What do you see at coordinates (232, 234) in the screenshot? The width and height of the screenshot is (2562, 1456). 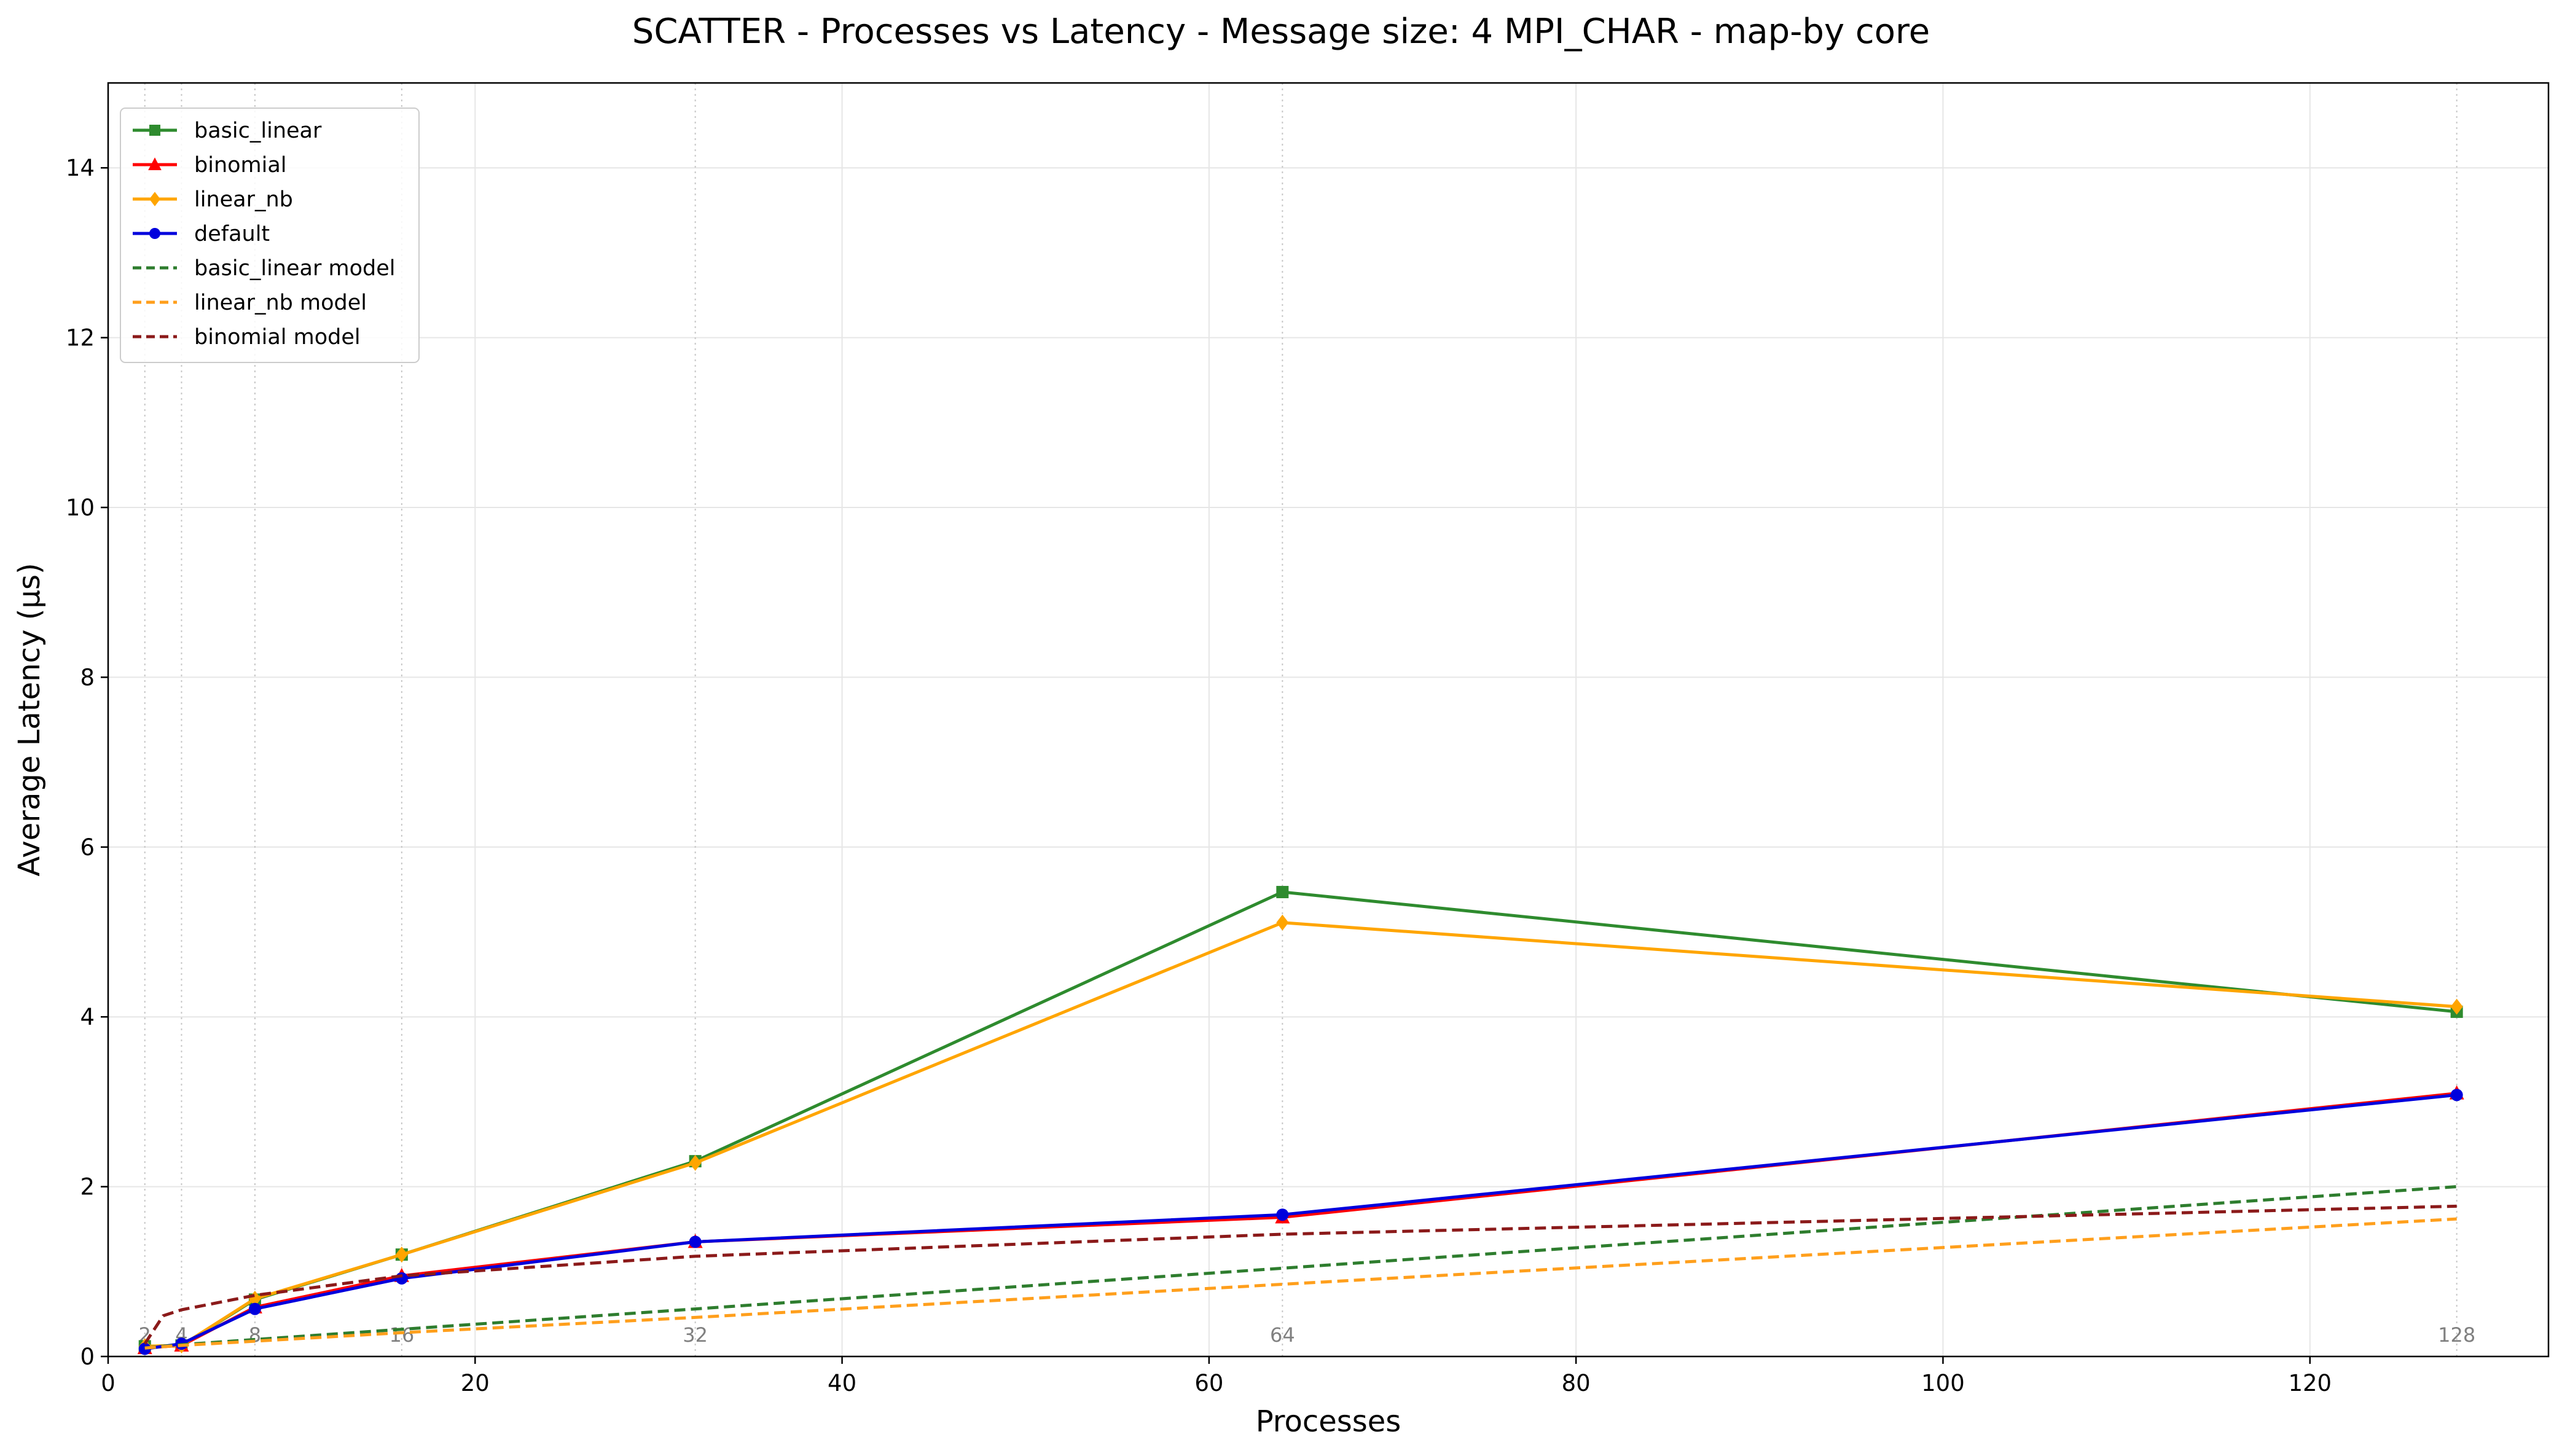 I see `legend-label: default` at bounding box center [232, 234].